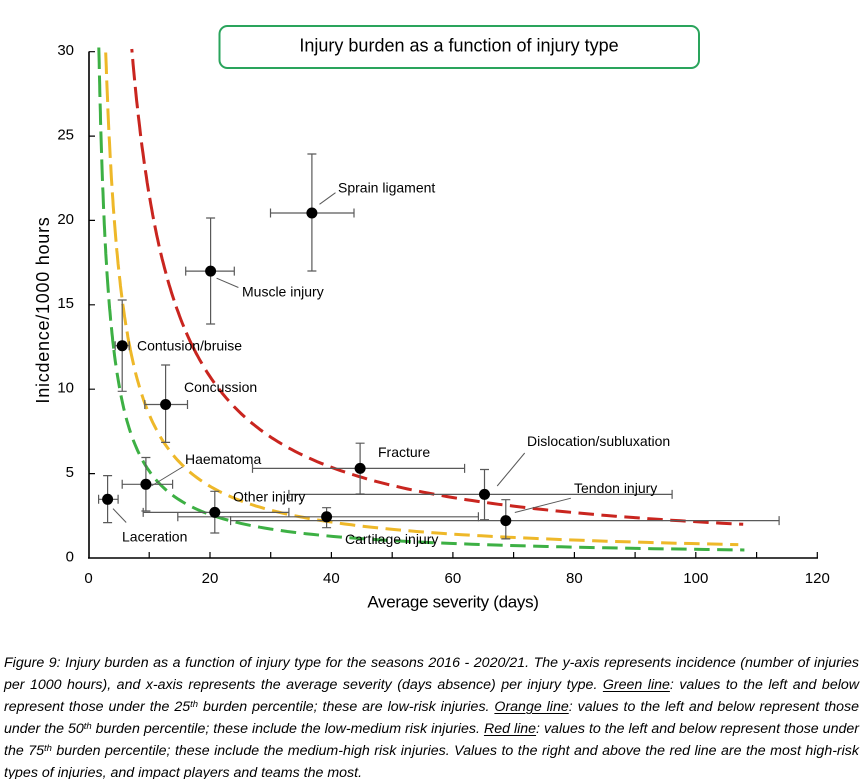 The width and height of the screenshot is (863, 779). Describe the element at coordinates (154, 537) in the screenshot. I see `svg-text: Laceration` at that location.